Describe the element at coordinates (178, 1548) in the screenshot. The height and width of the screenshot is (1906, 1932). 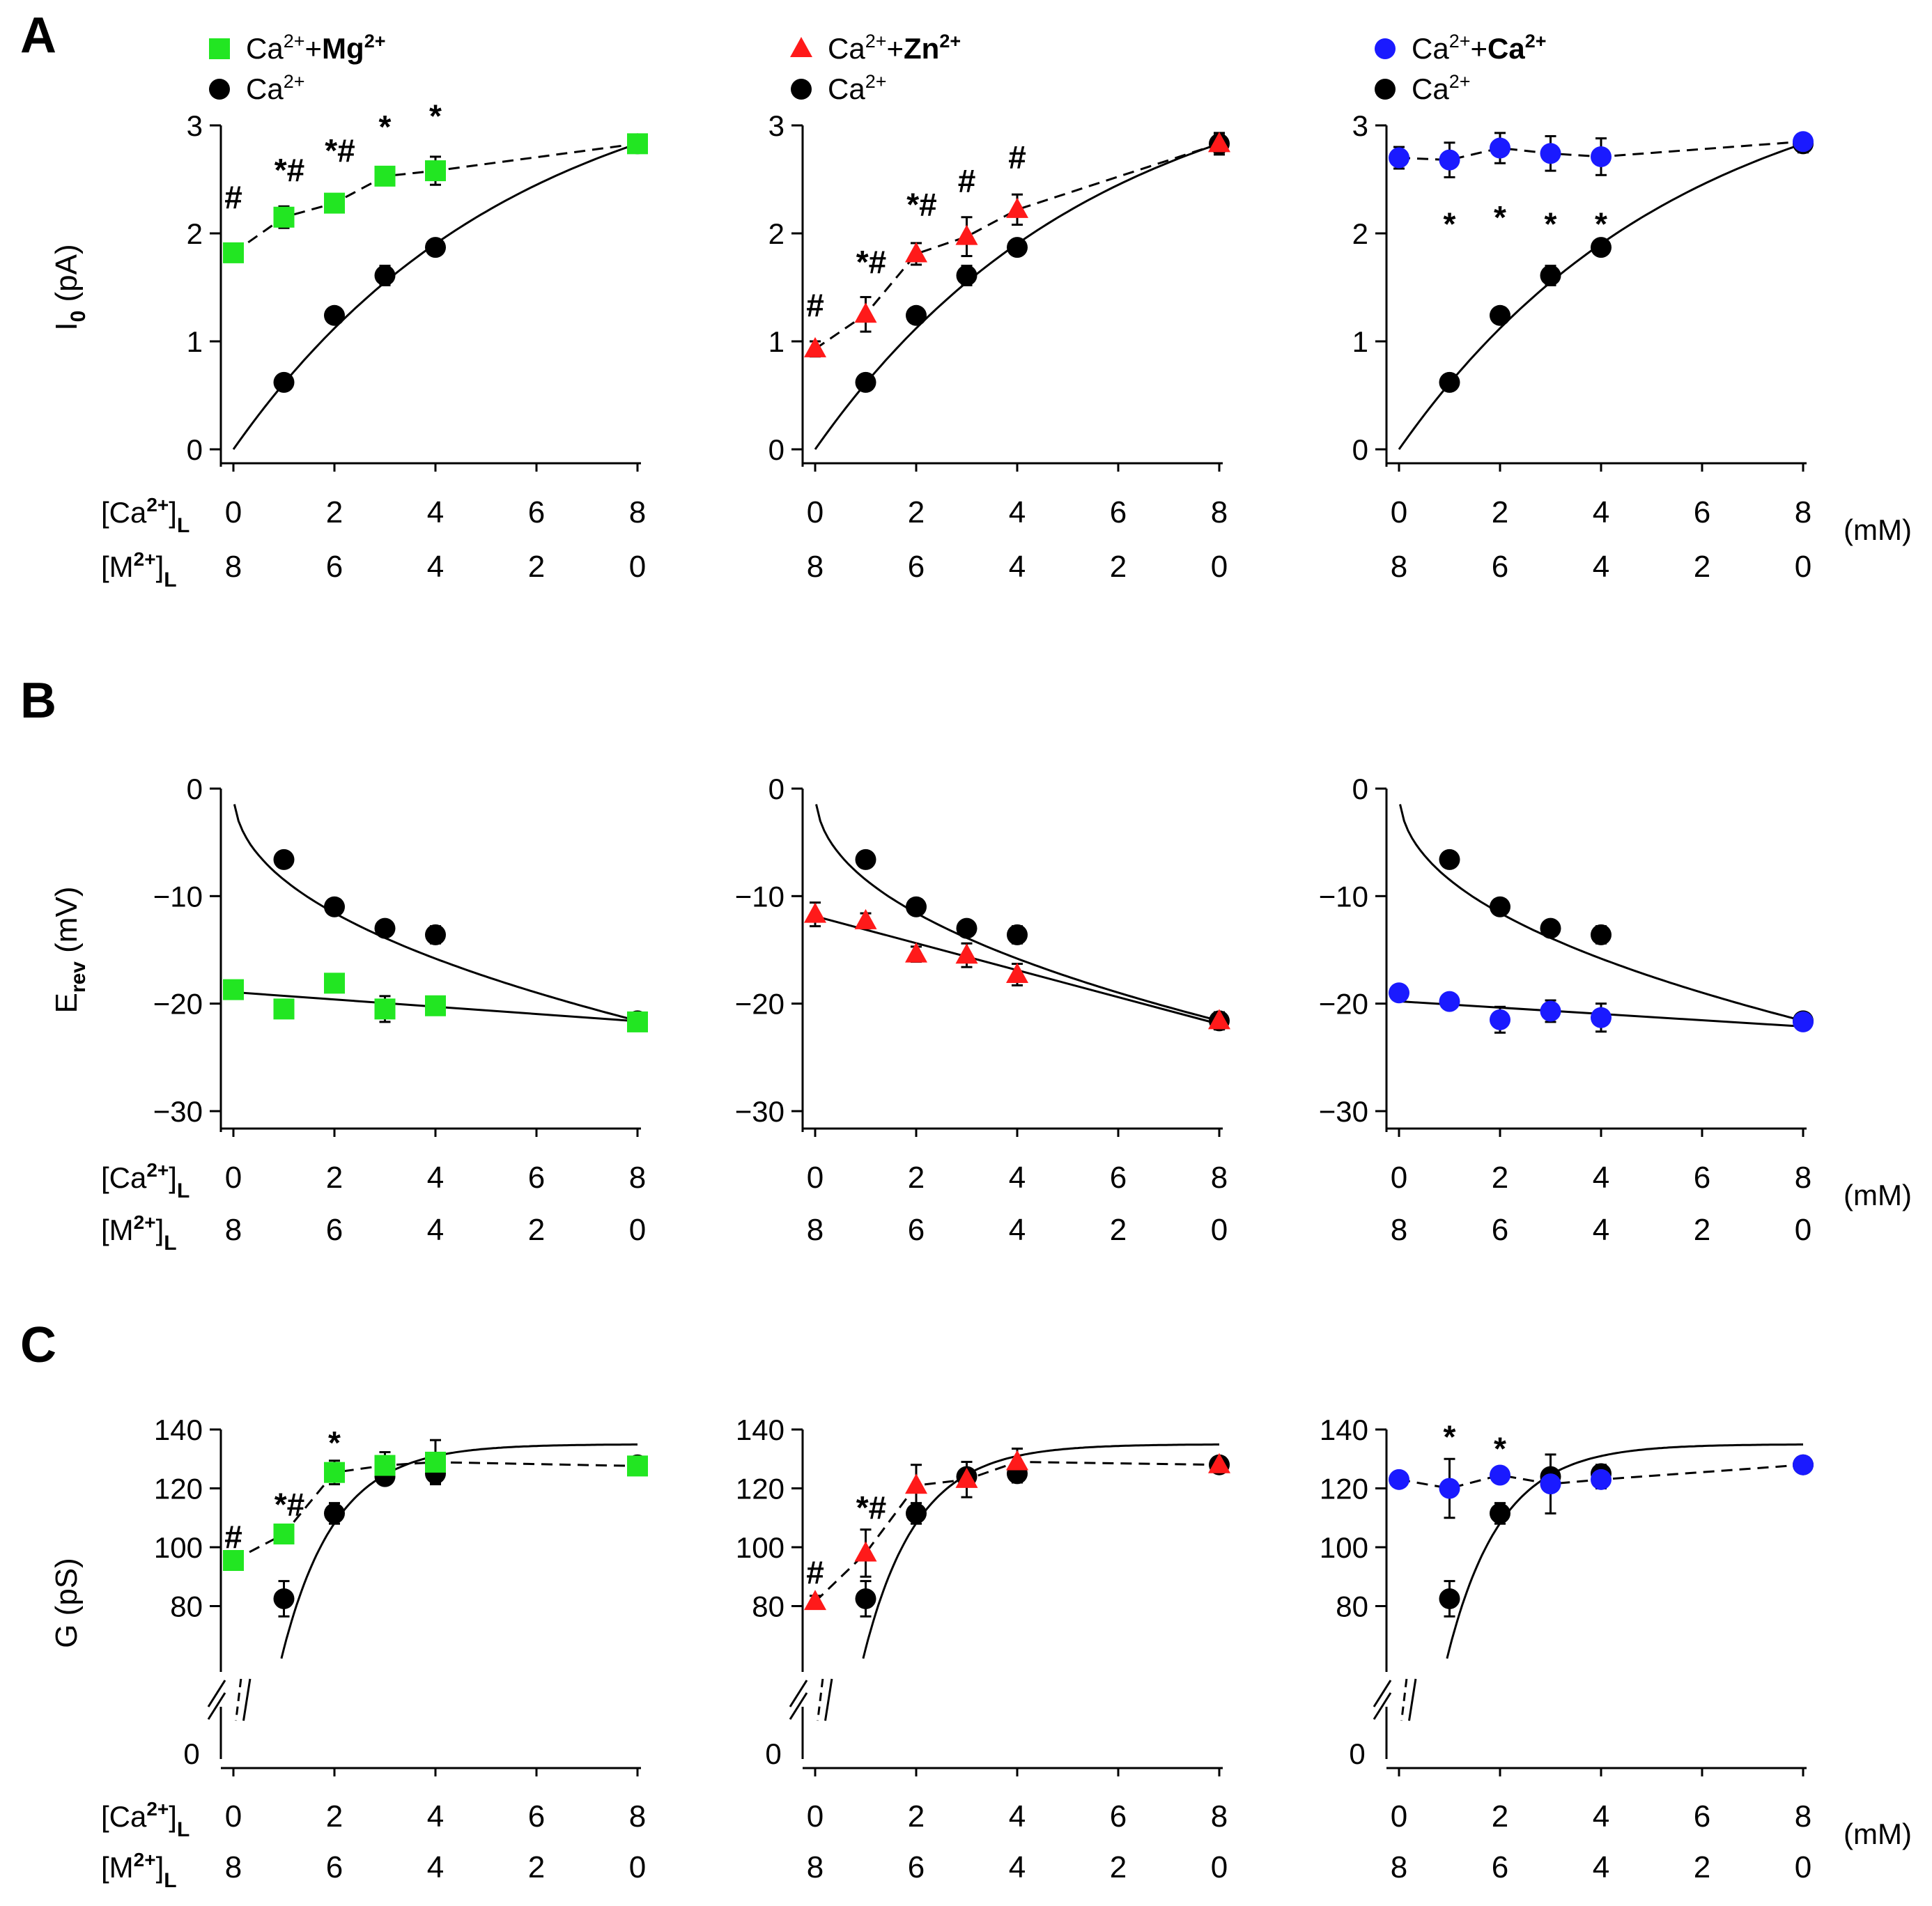
I see `y-tick-label: 100` at that location.